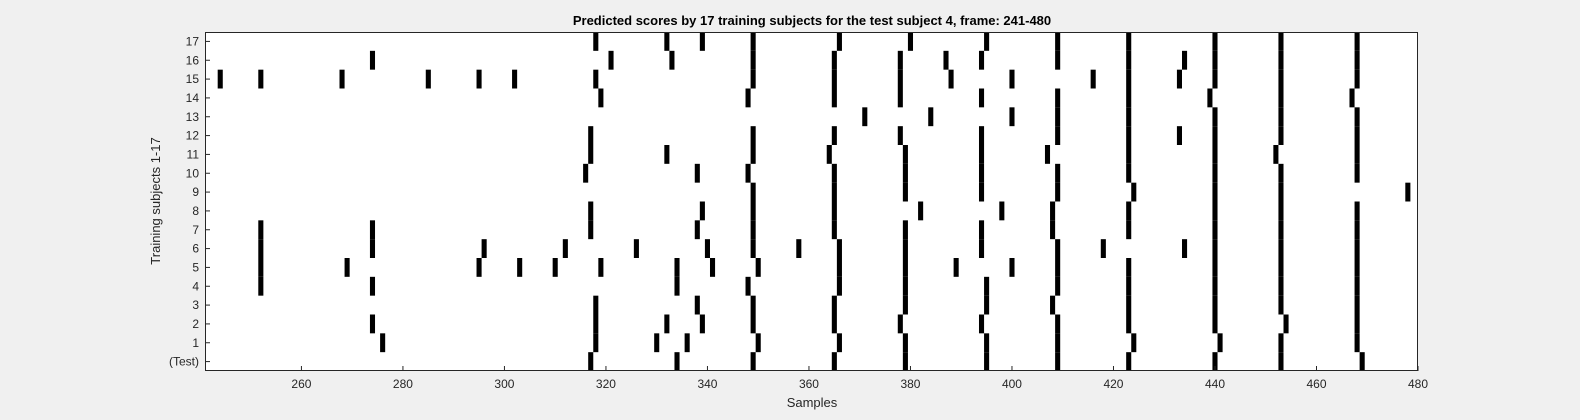  What do you see at coordinates (184, 362) in the screenshot?
I see `y-tick-label: (Test)` at bounding box center [184, 362].